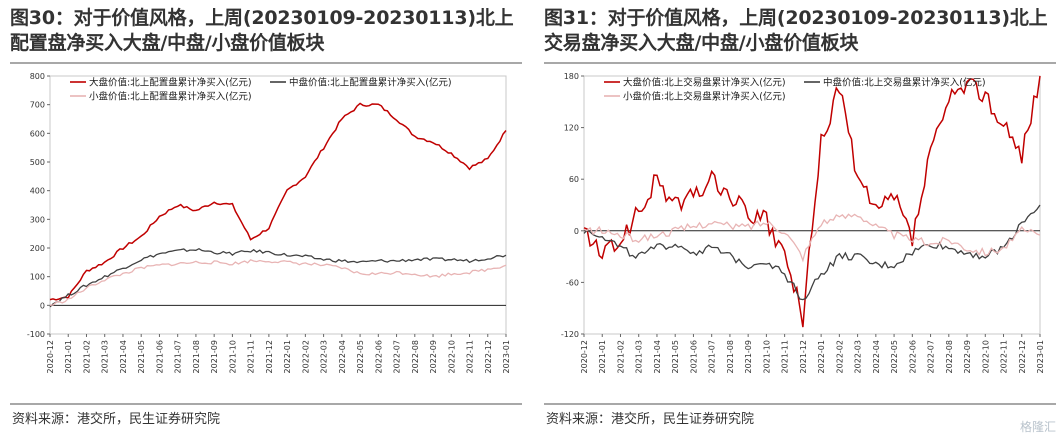 The image size is (1064, 443). I want to click on legend-label: 大盘价值:北上交易盘累计净买入(亿元), so click(704, 83).